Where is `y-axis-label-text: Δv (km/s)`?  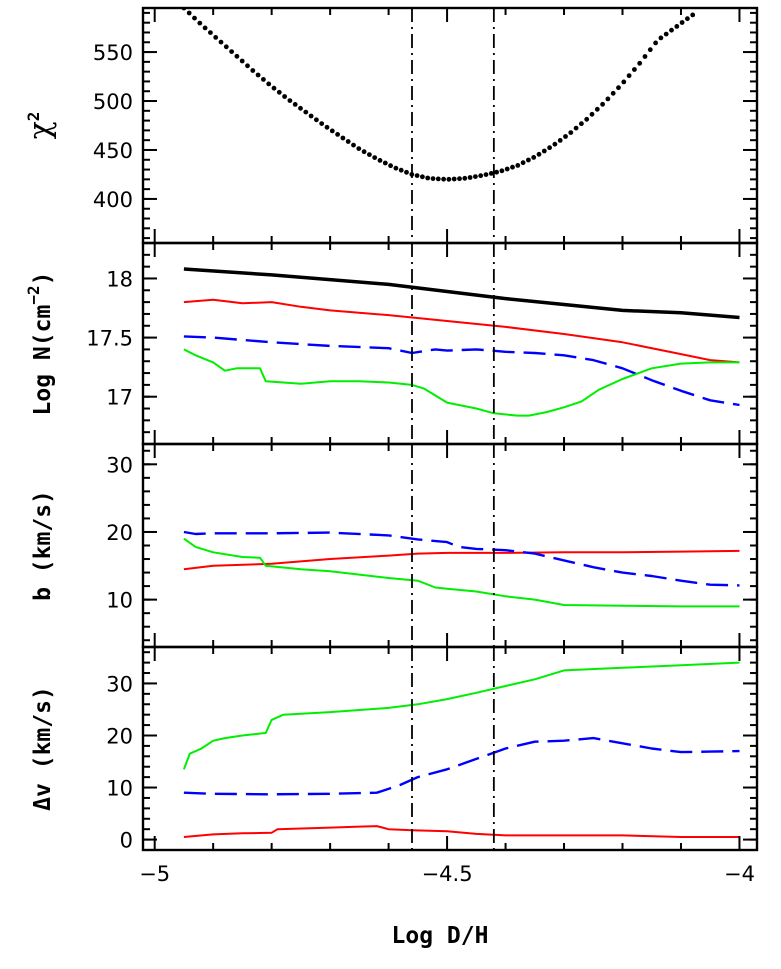 y-axis-label-text: Δv (km/s) is located at coordinates (43, 748).